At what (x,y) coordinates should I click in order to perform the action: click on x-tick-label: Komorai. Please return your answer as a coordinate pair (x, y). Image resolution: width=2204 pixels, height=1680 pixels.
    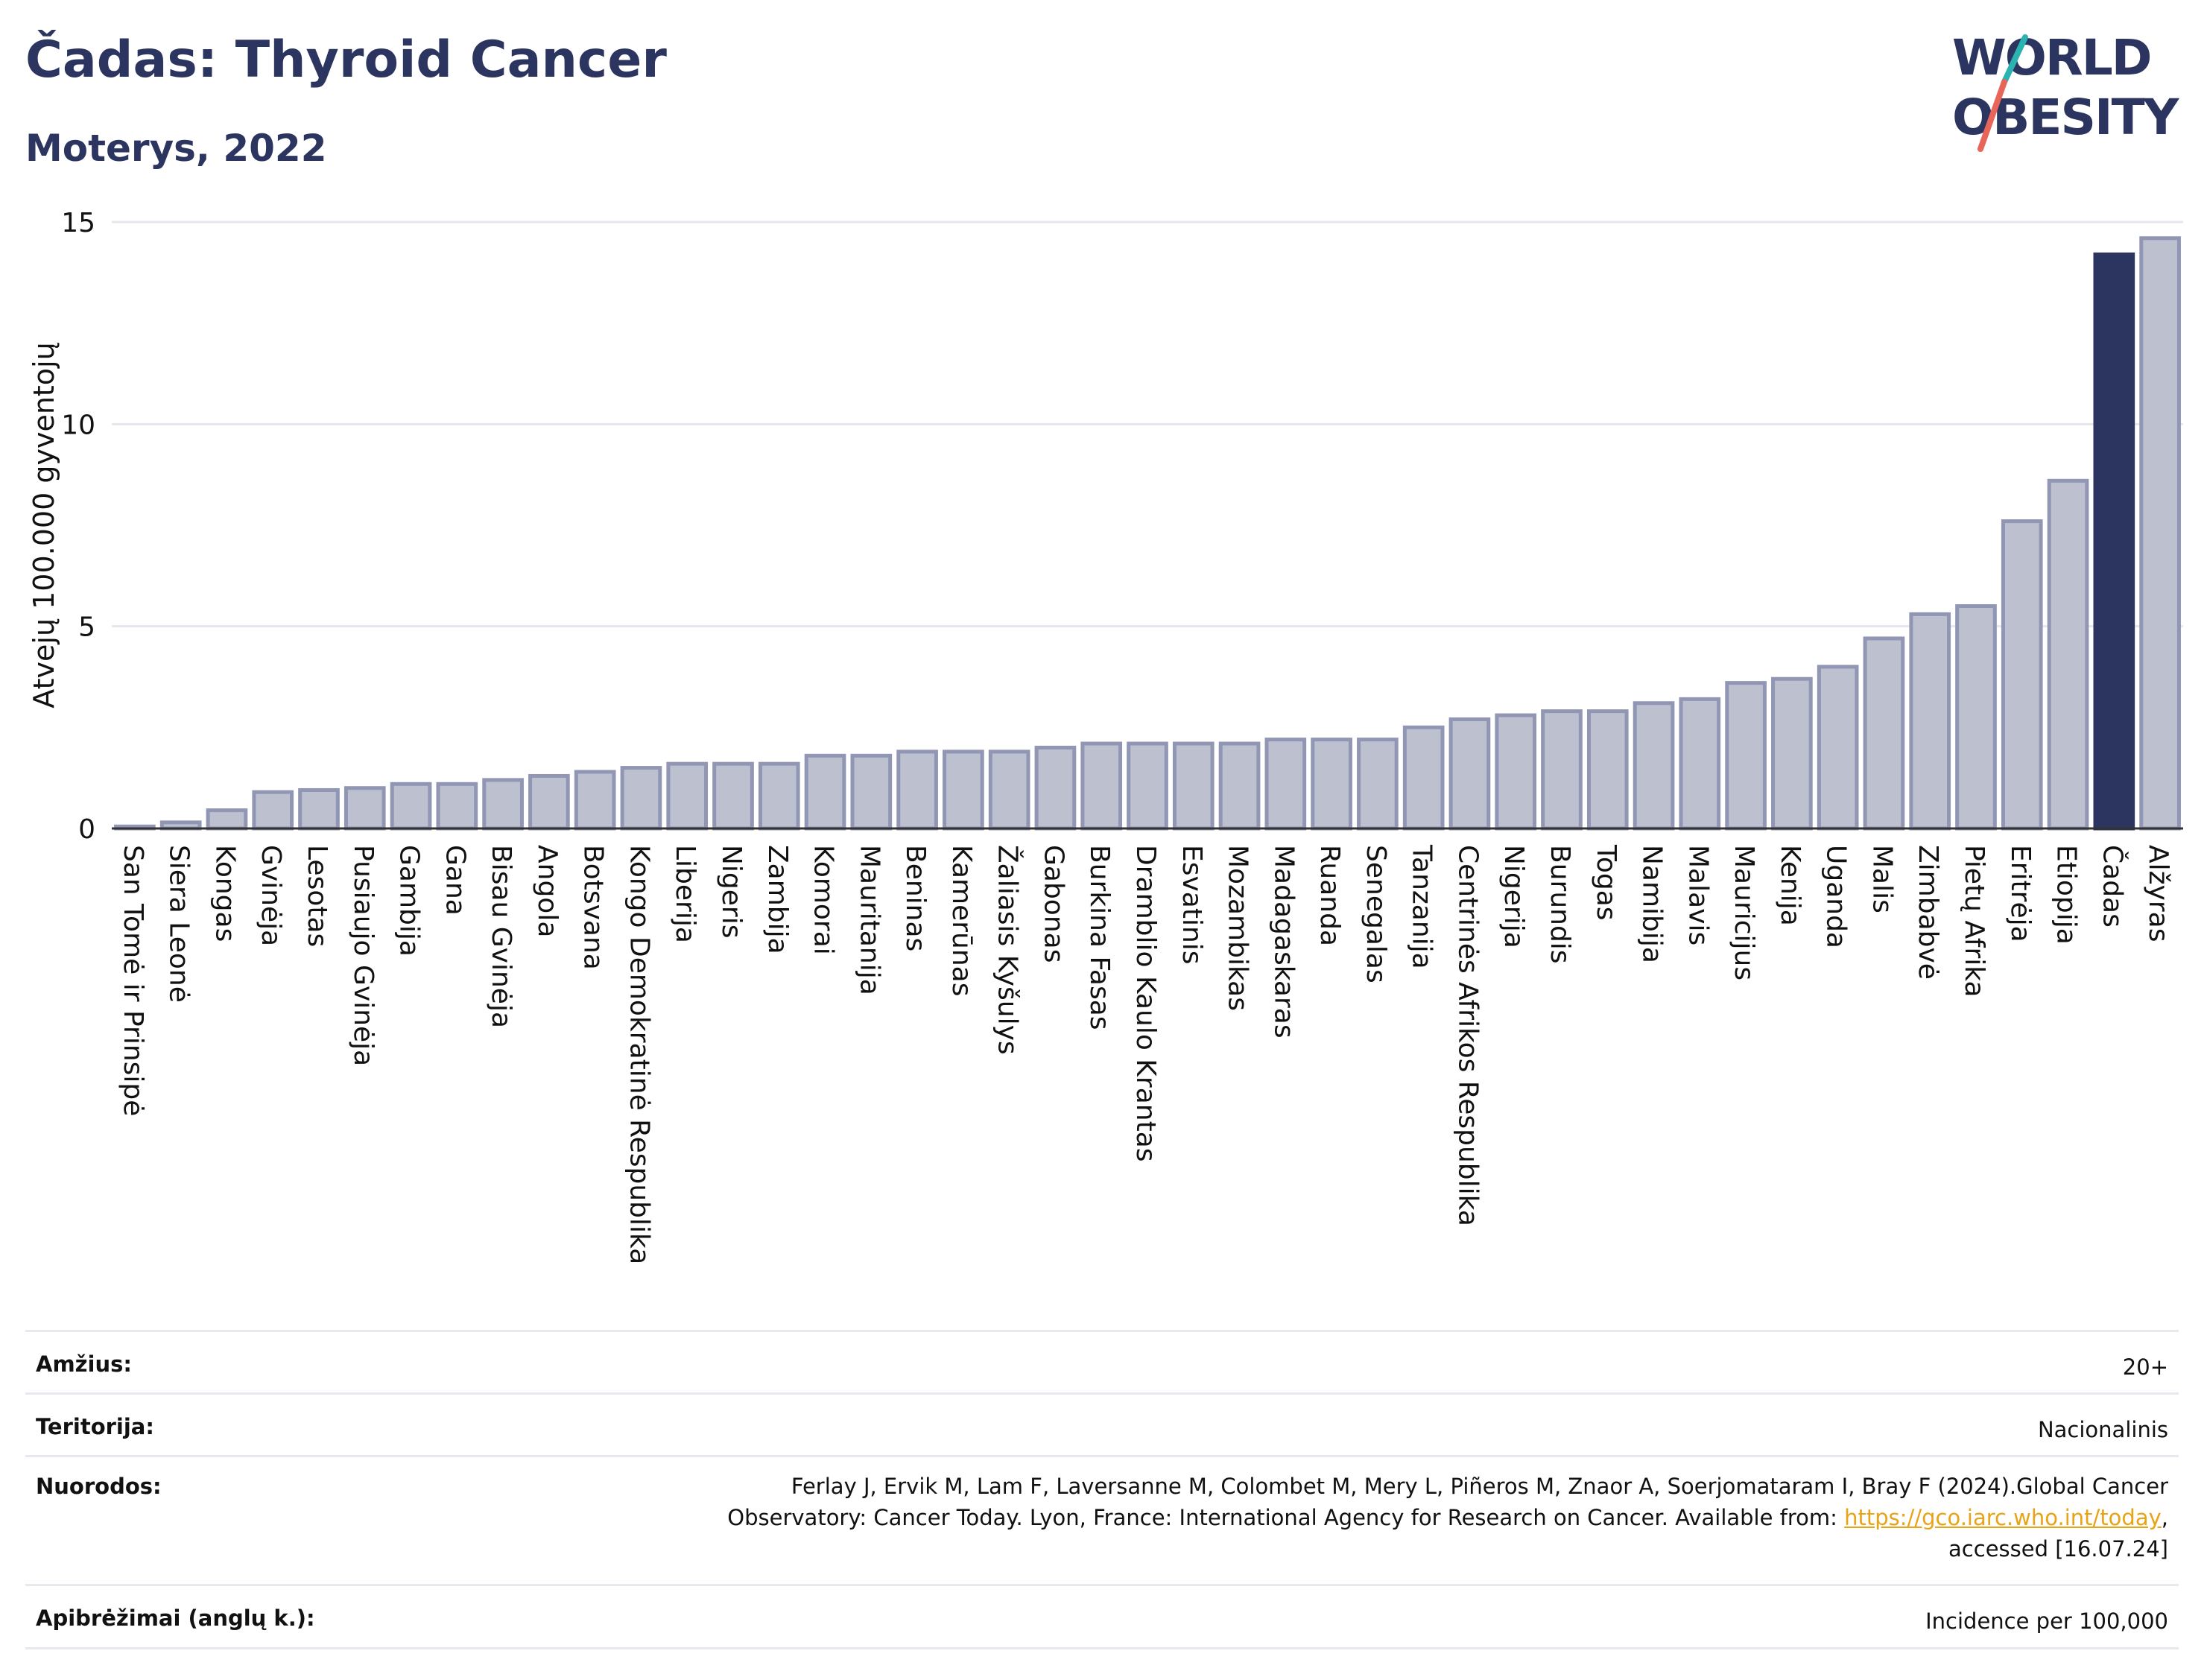
    Looking at the image, I should click on (823, 900).